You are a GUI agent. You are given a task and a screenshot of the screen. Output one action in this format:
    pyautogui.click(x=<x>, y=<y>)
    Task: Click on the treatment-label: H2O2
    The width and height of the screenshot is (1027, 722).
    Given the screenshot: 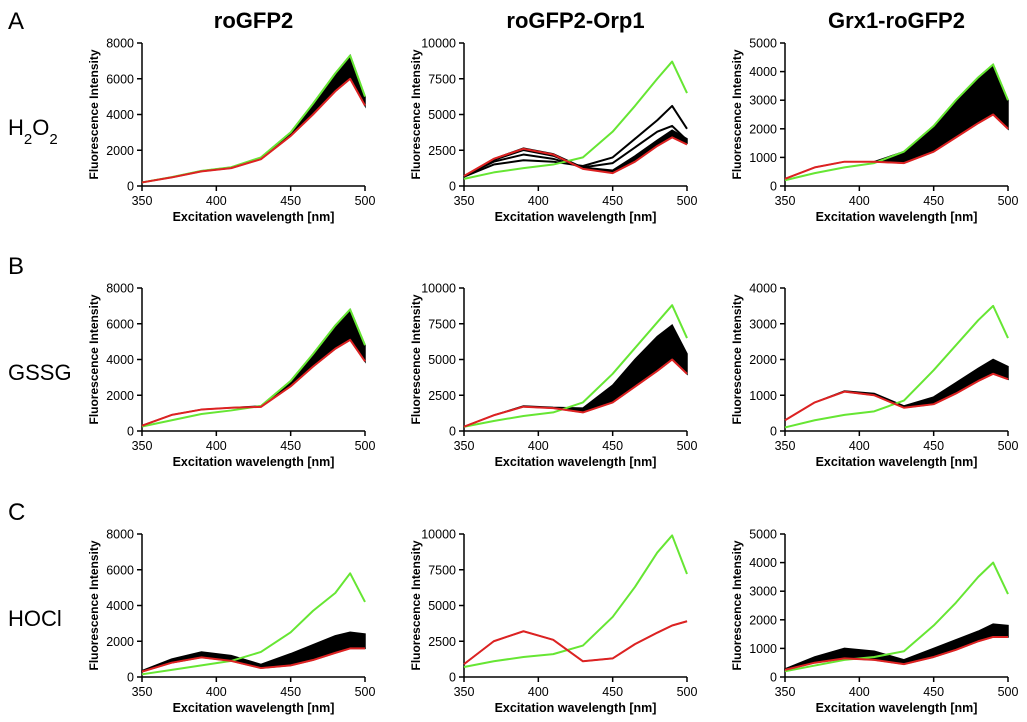 What is the action you would take?
    pyautogui.click(x=33, y=131)
    